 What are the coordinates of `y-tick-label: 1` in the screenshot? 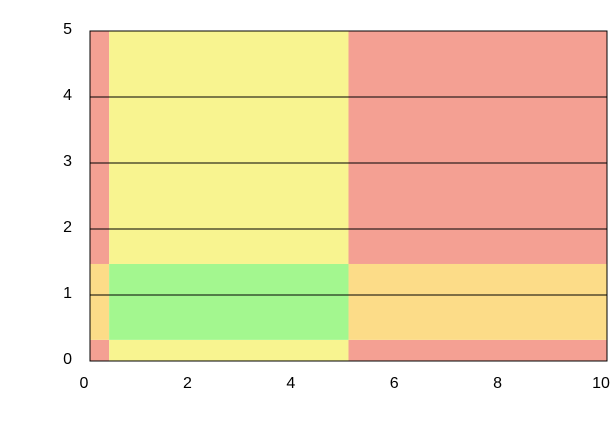 It's located at (67, 293).